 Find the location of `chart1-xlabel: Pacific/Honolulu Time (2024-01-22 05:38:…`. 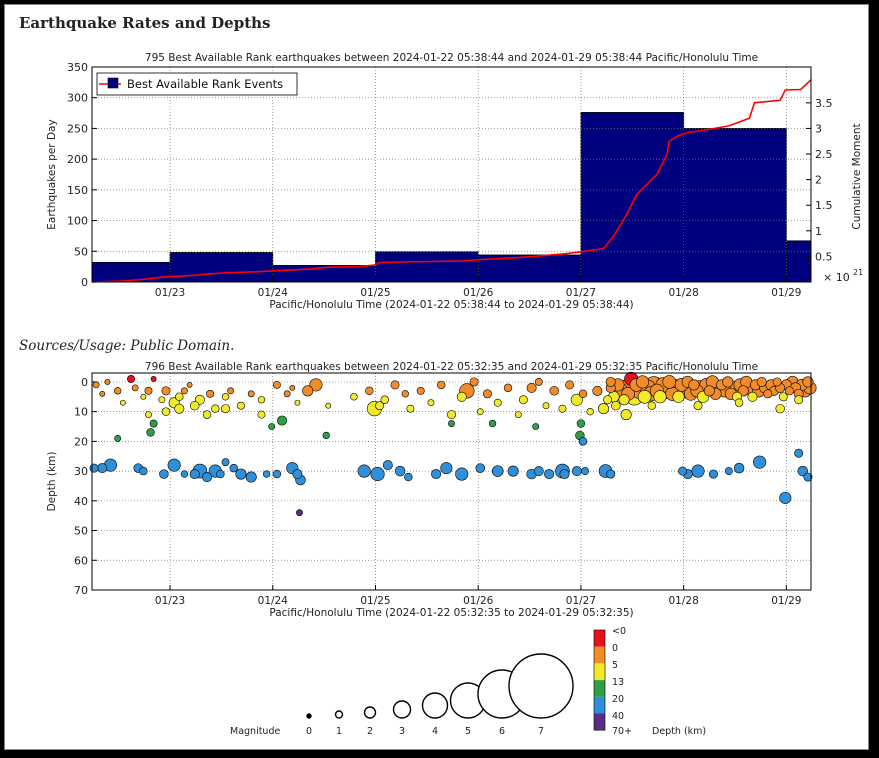

chart1-xlabel: Pacific/Honolulu Time (2024-01-22 05:38:… is located at coordinates (451, 305).